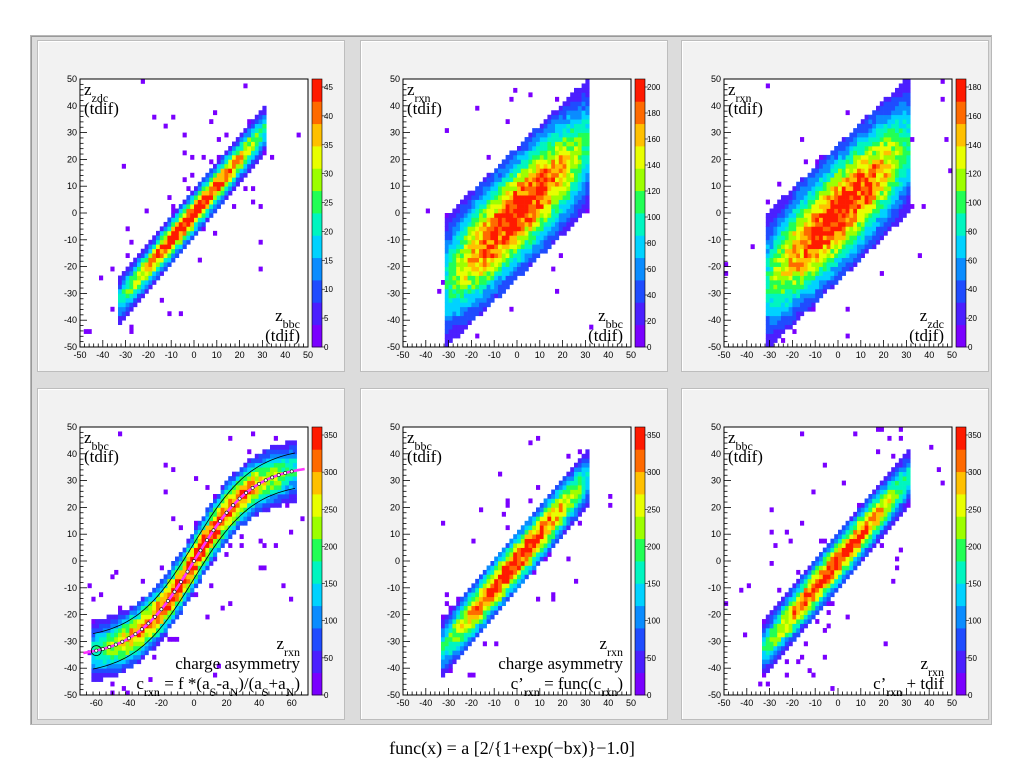 Image resolution: width=1024 pixels, height=768 pixels. Describe the element at coordinates (610, 318) in the screenshot. I see `x-label-line: zbbc` at that location.